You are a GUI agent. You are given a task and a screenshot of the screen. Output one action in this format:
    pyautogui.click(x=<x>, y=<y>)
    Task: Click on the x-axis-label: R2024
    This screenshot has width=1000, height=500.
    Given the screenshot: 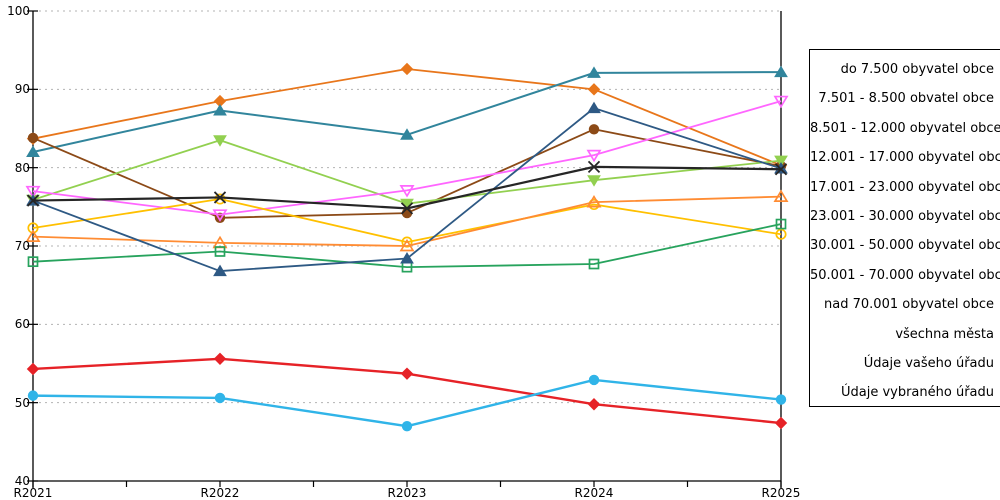 What is the action you would take?
    pyautogui.click(x=594, y=493)
    